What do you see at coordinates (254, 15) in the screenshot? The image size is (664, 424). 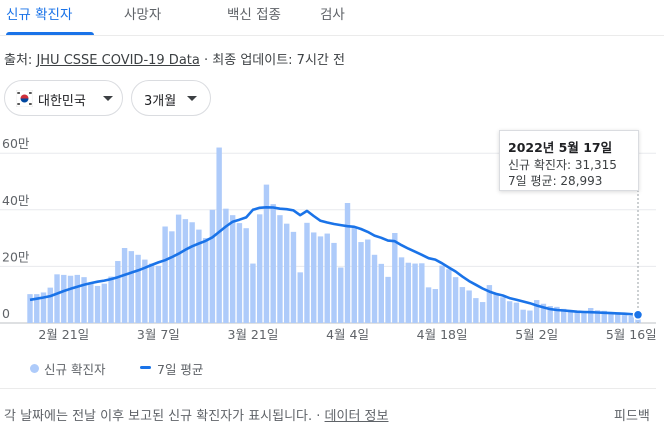 I see `tab-vaccinations: 백신 접종` at bounding box center [254, 15].